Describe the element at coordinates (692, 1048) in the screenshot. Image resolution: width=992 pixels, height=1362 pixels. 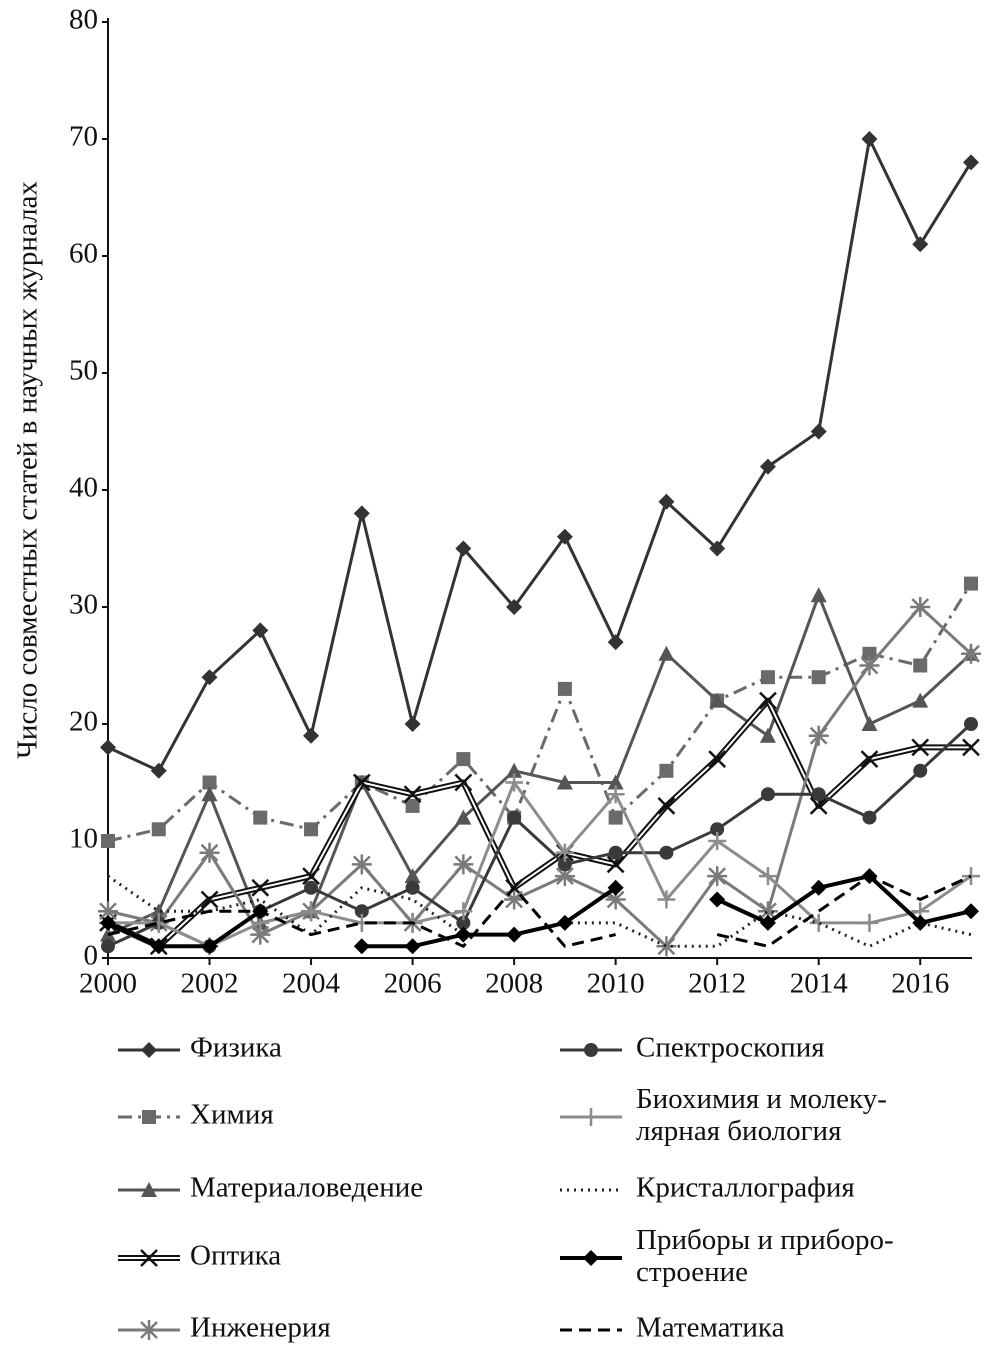
I see `legend-item: Спектроскопия` at that location.